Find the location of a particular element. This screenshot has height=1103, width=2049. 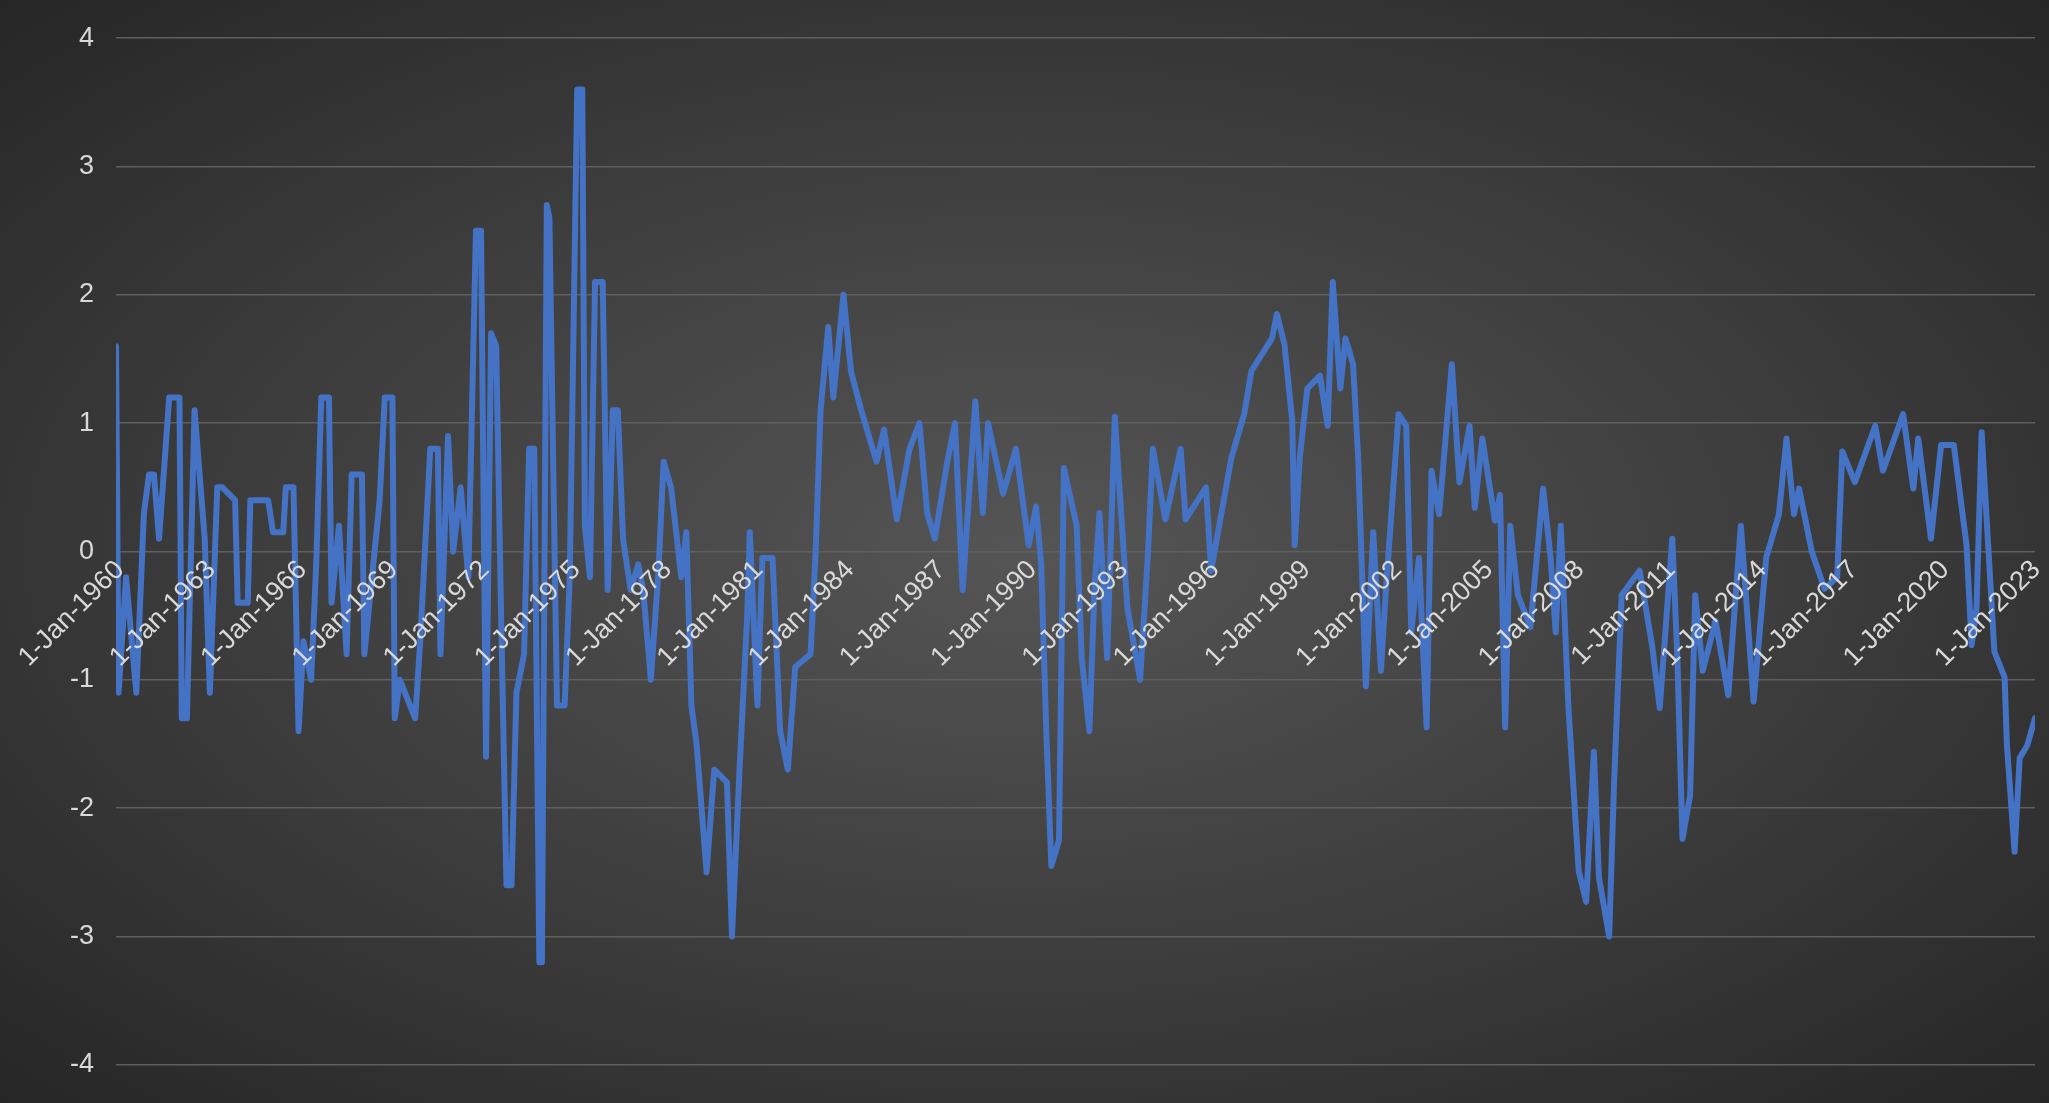

y-tick-label: 1 is located at coordinates (86, 421).